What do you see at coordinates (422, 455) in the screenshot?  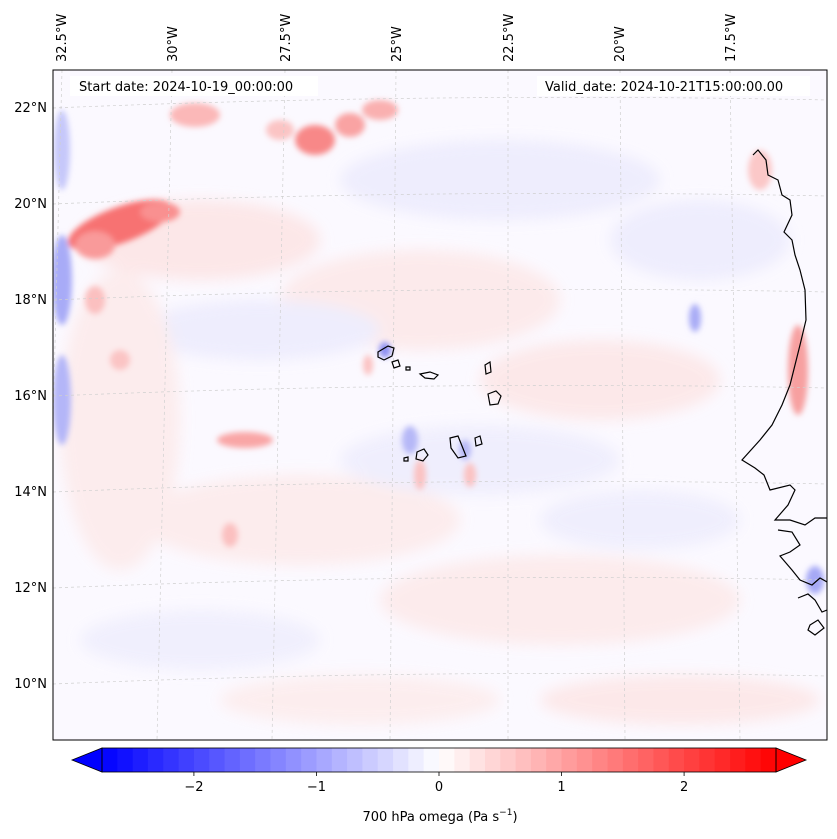 I see `island-fogo` at bounding box center [422, 455].